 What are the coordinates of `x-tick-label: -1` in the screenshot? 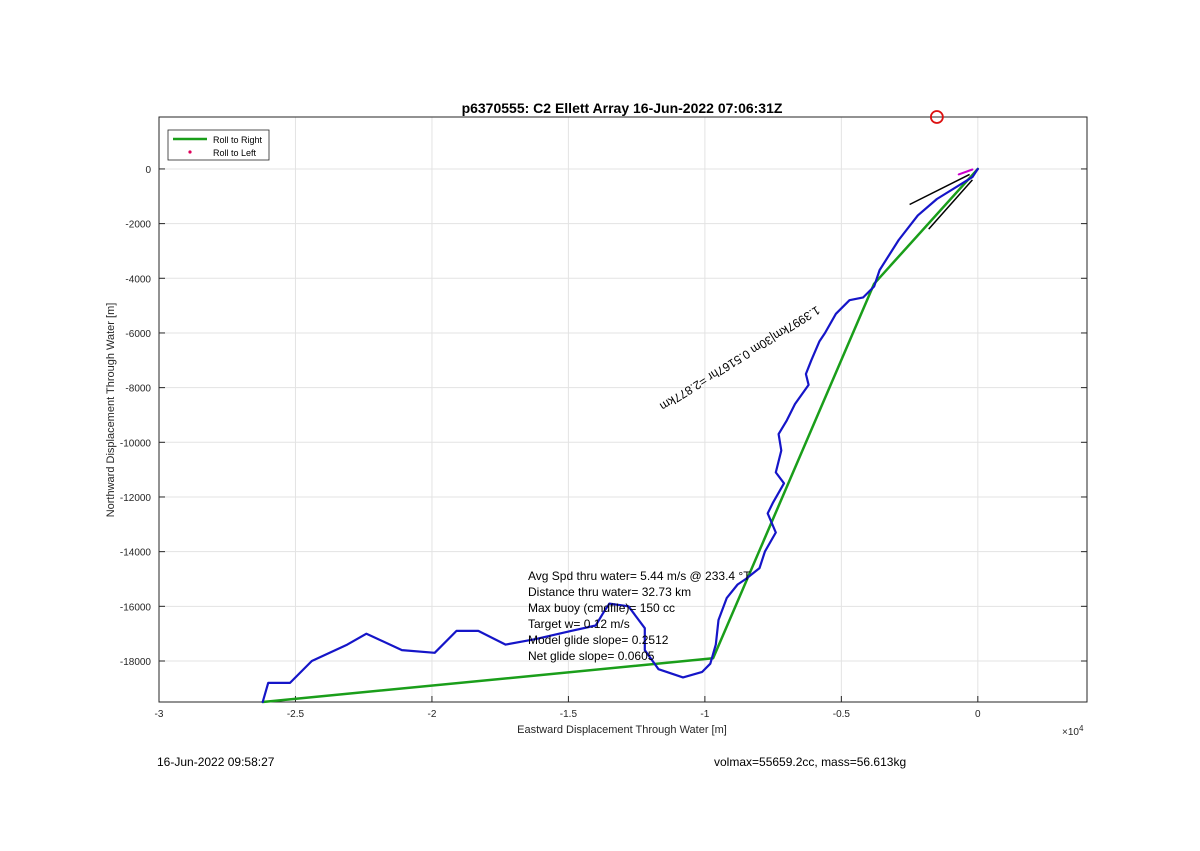 It's located at (704, 714).